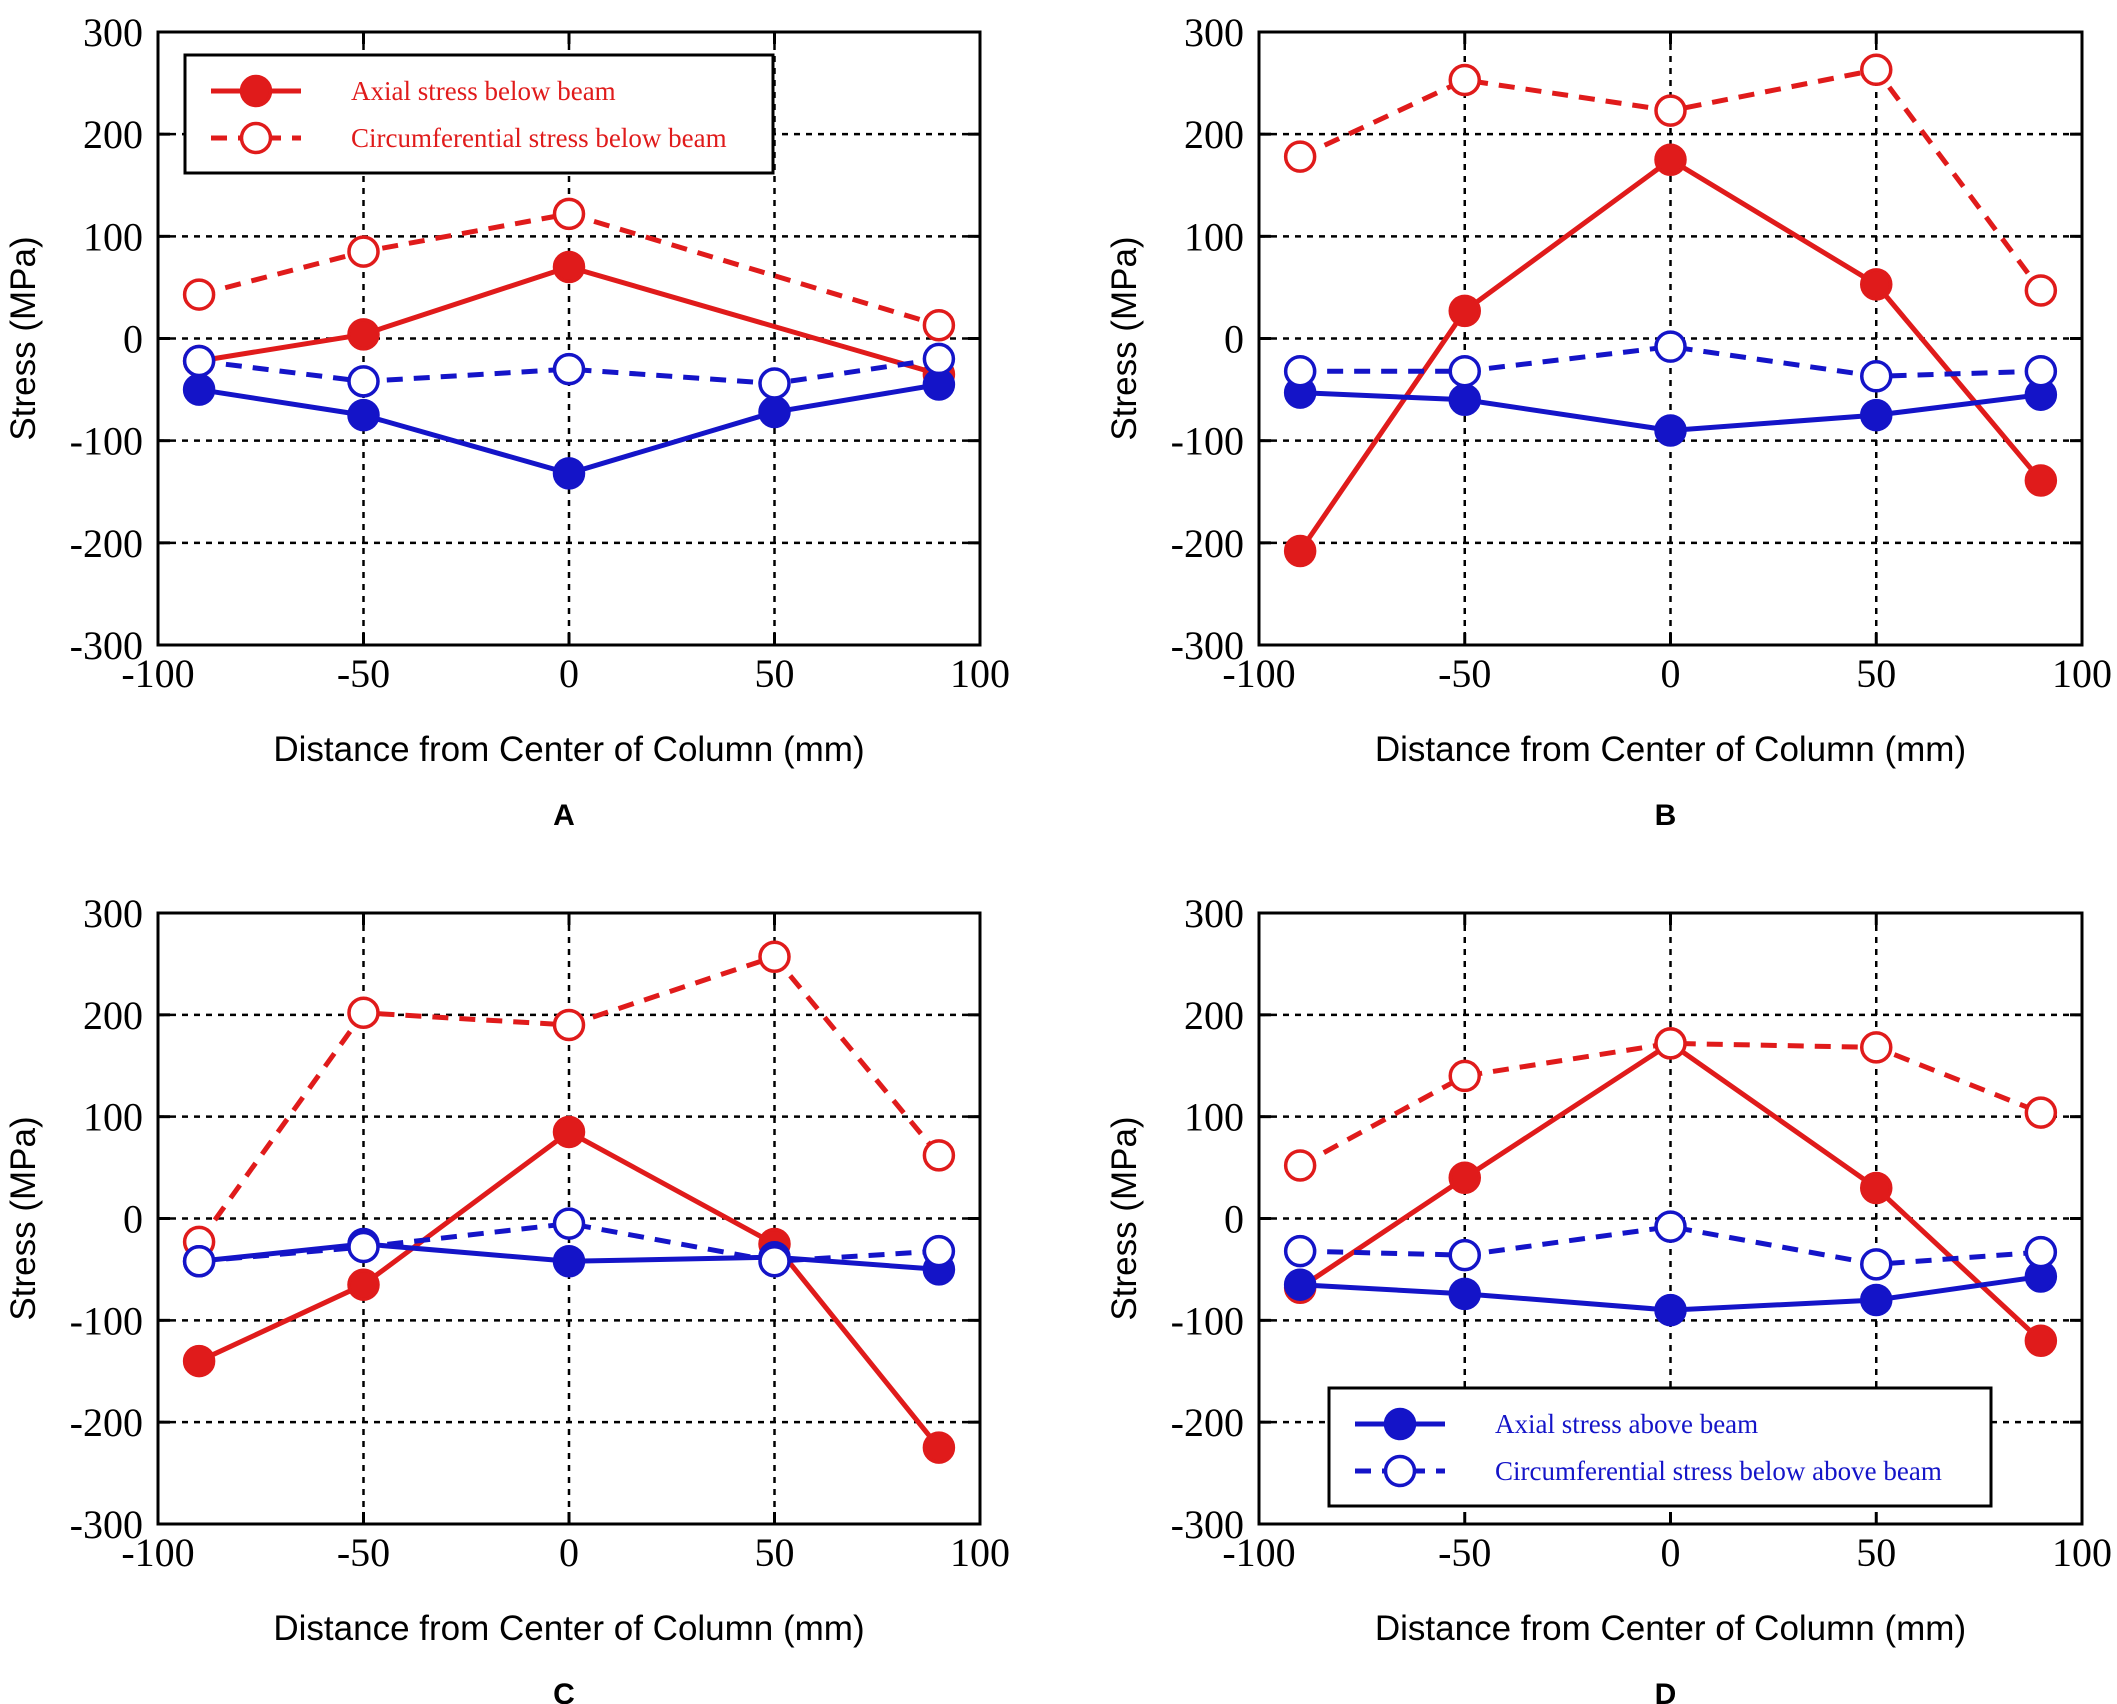  I want to click on legend-entry-label: Circumferential stress below above beam, so click(1718, 1471).